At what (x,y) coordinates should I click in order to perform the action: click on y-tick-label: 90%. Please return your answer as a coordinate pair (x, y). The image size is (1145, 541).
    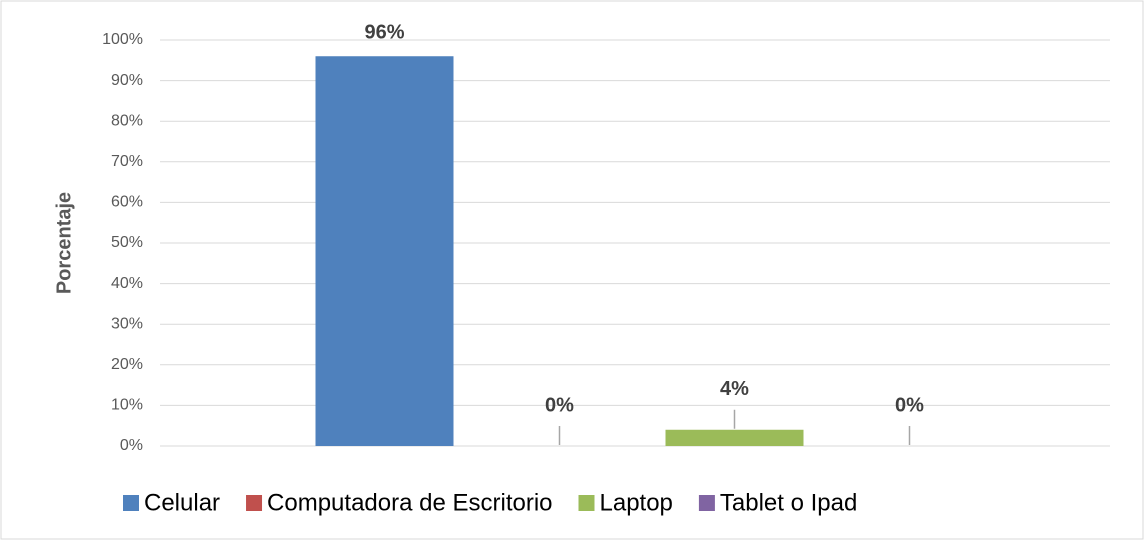
    Looking at the image, I should click on (127, 80).